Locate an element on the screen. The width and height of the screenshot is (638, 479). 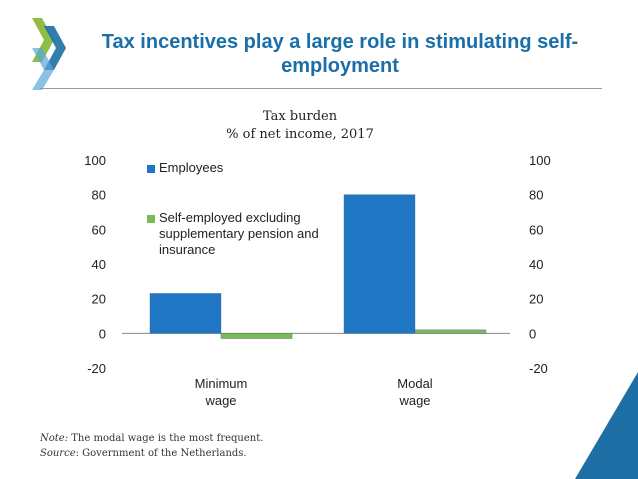
y-tick-label-left: 40 is located at coordinates (99, 264).